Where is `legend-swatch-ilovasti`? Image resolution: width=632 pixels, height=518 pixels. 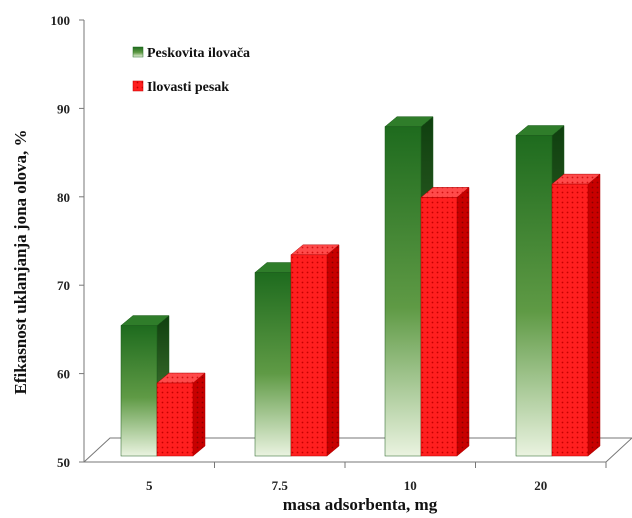
legend-swatch-ilovasti is located at coordinates (138, 86).